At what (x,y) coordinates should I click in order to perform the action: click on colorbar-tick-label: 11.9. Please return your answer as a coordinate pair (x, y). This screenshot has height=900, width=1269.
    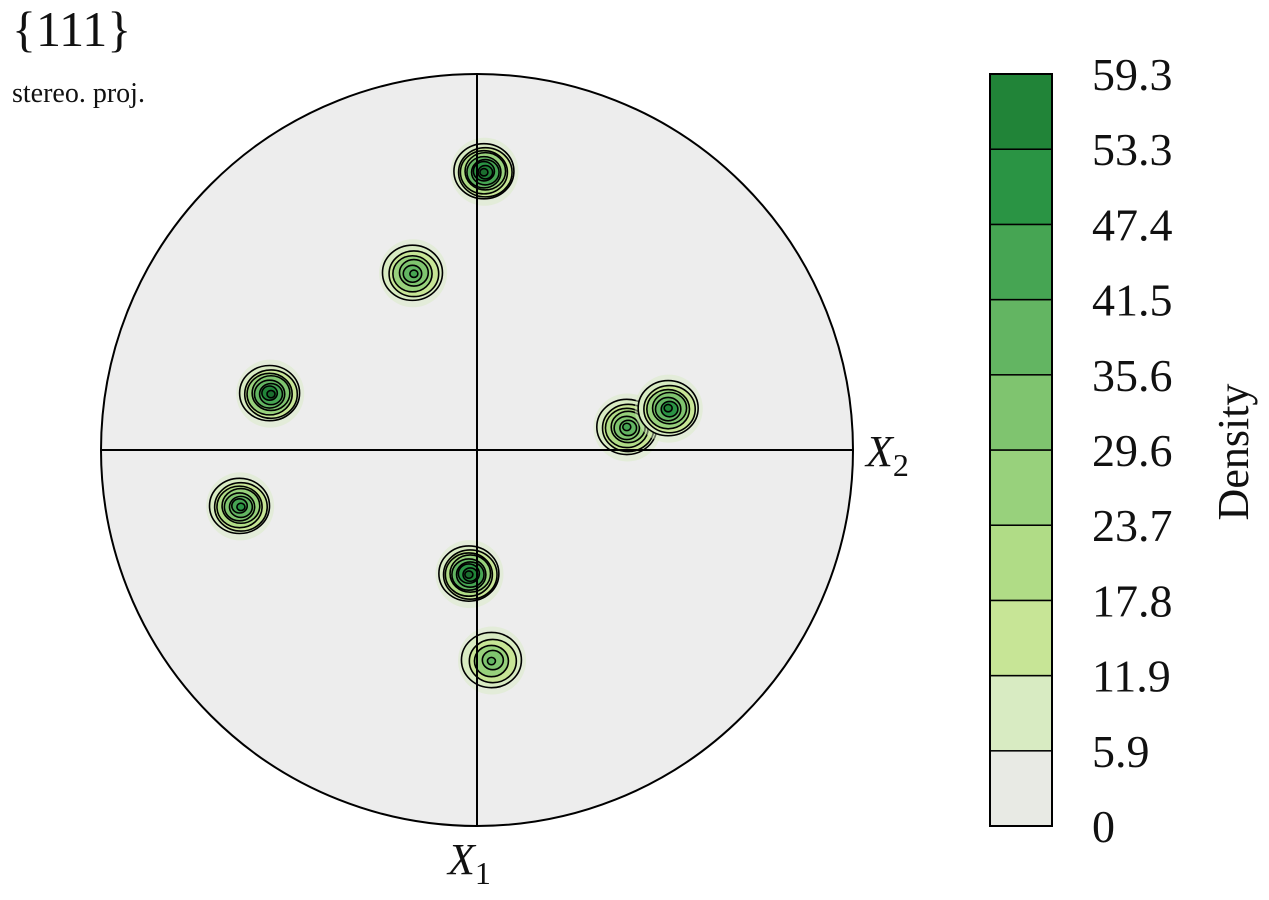
    Looking at the image, I should click on (1131, 676).